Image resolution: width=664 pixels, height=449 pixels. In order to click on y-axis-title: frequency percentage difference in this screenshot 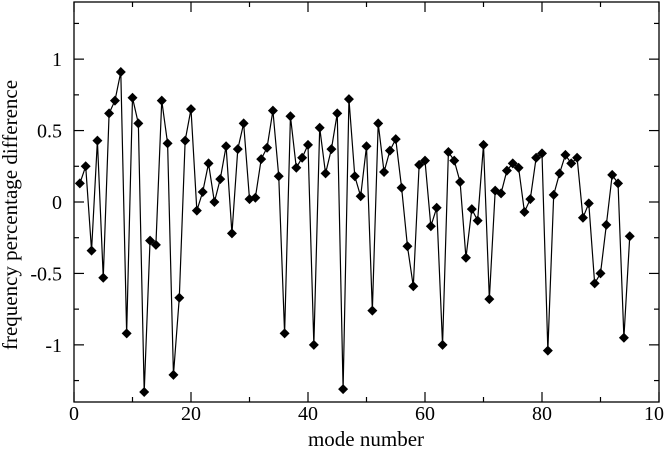, I will do `click(11, 215)`.